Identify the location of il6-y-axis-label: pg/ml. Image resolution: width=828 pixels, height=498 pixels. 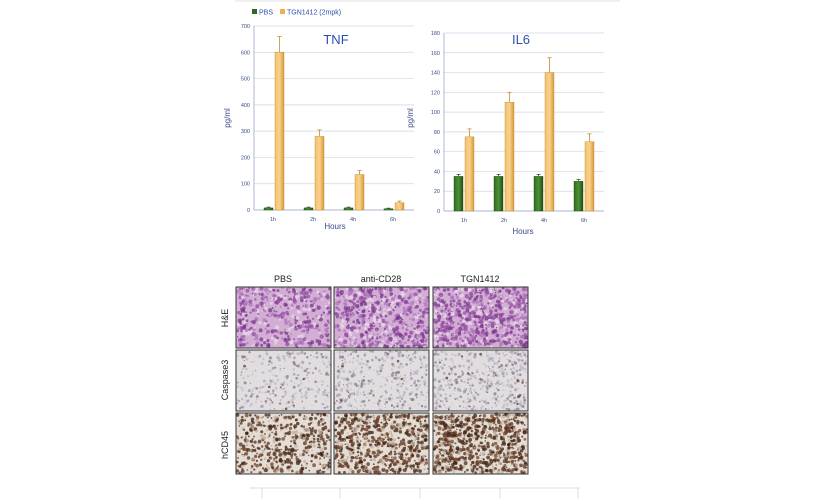
(410, 118).